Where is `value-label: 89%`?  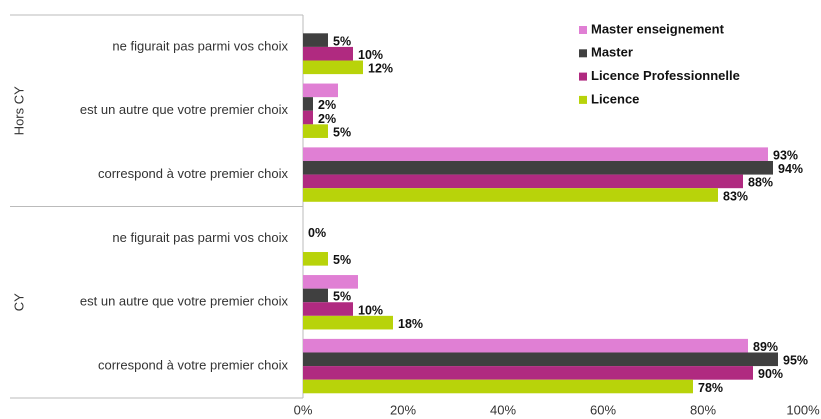
value-label: 89% is located at coordinates (765, 347).